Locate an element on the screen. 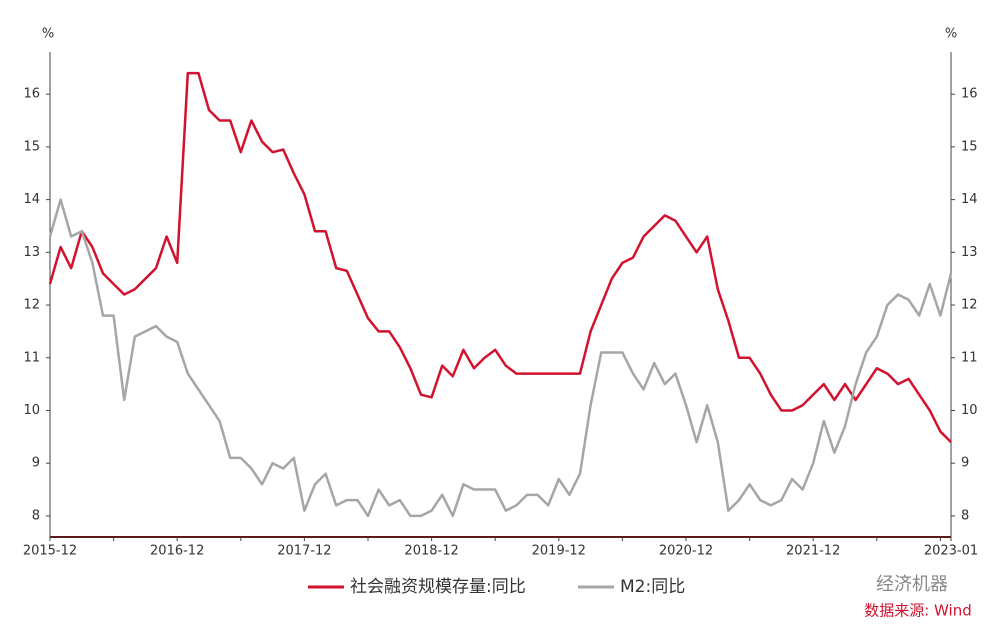 This screenshot has width=1000, height=635. y2-tick-label: 14 is located at coordinates (969, 199).